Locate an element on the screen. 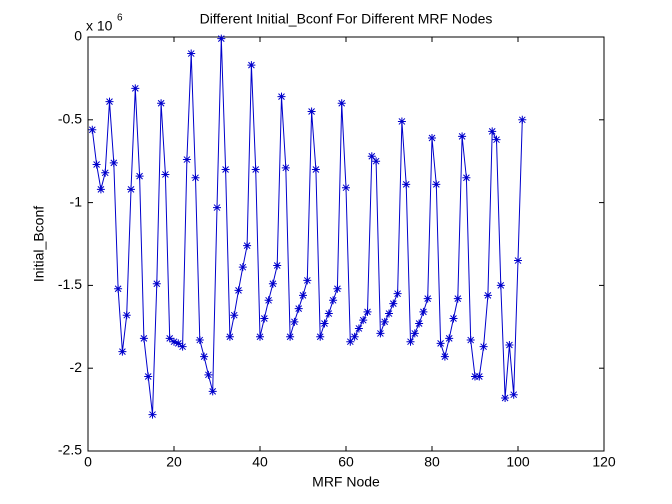 The image size is (672, 504). y-axis-label: Initial_Bconf is located at coordinates (39, 244).